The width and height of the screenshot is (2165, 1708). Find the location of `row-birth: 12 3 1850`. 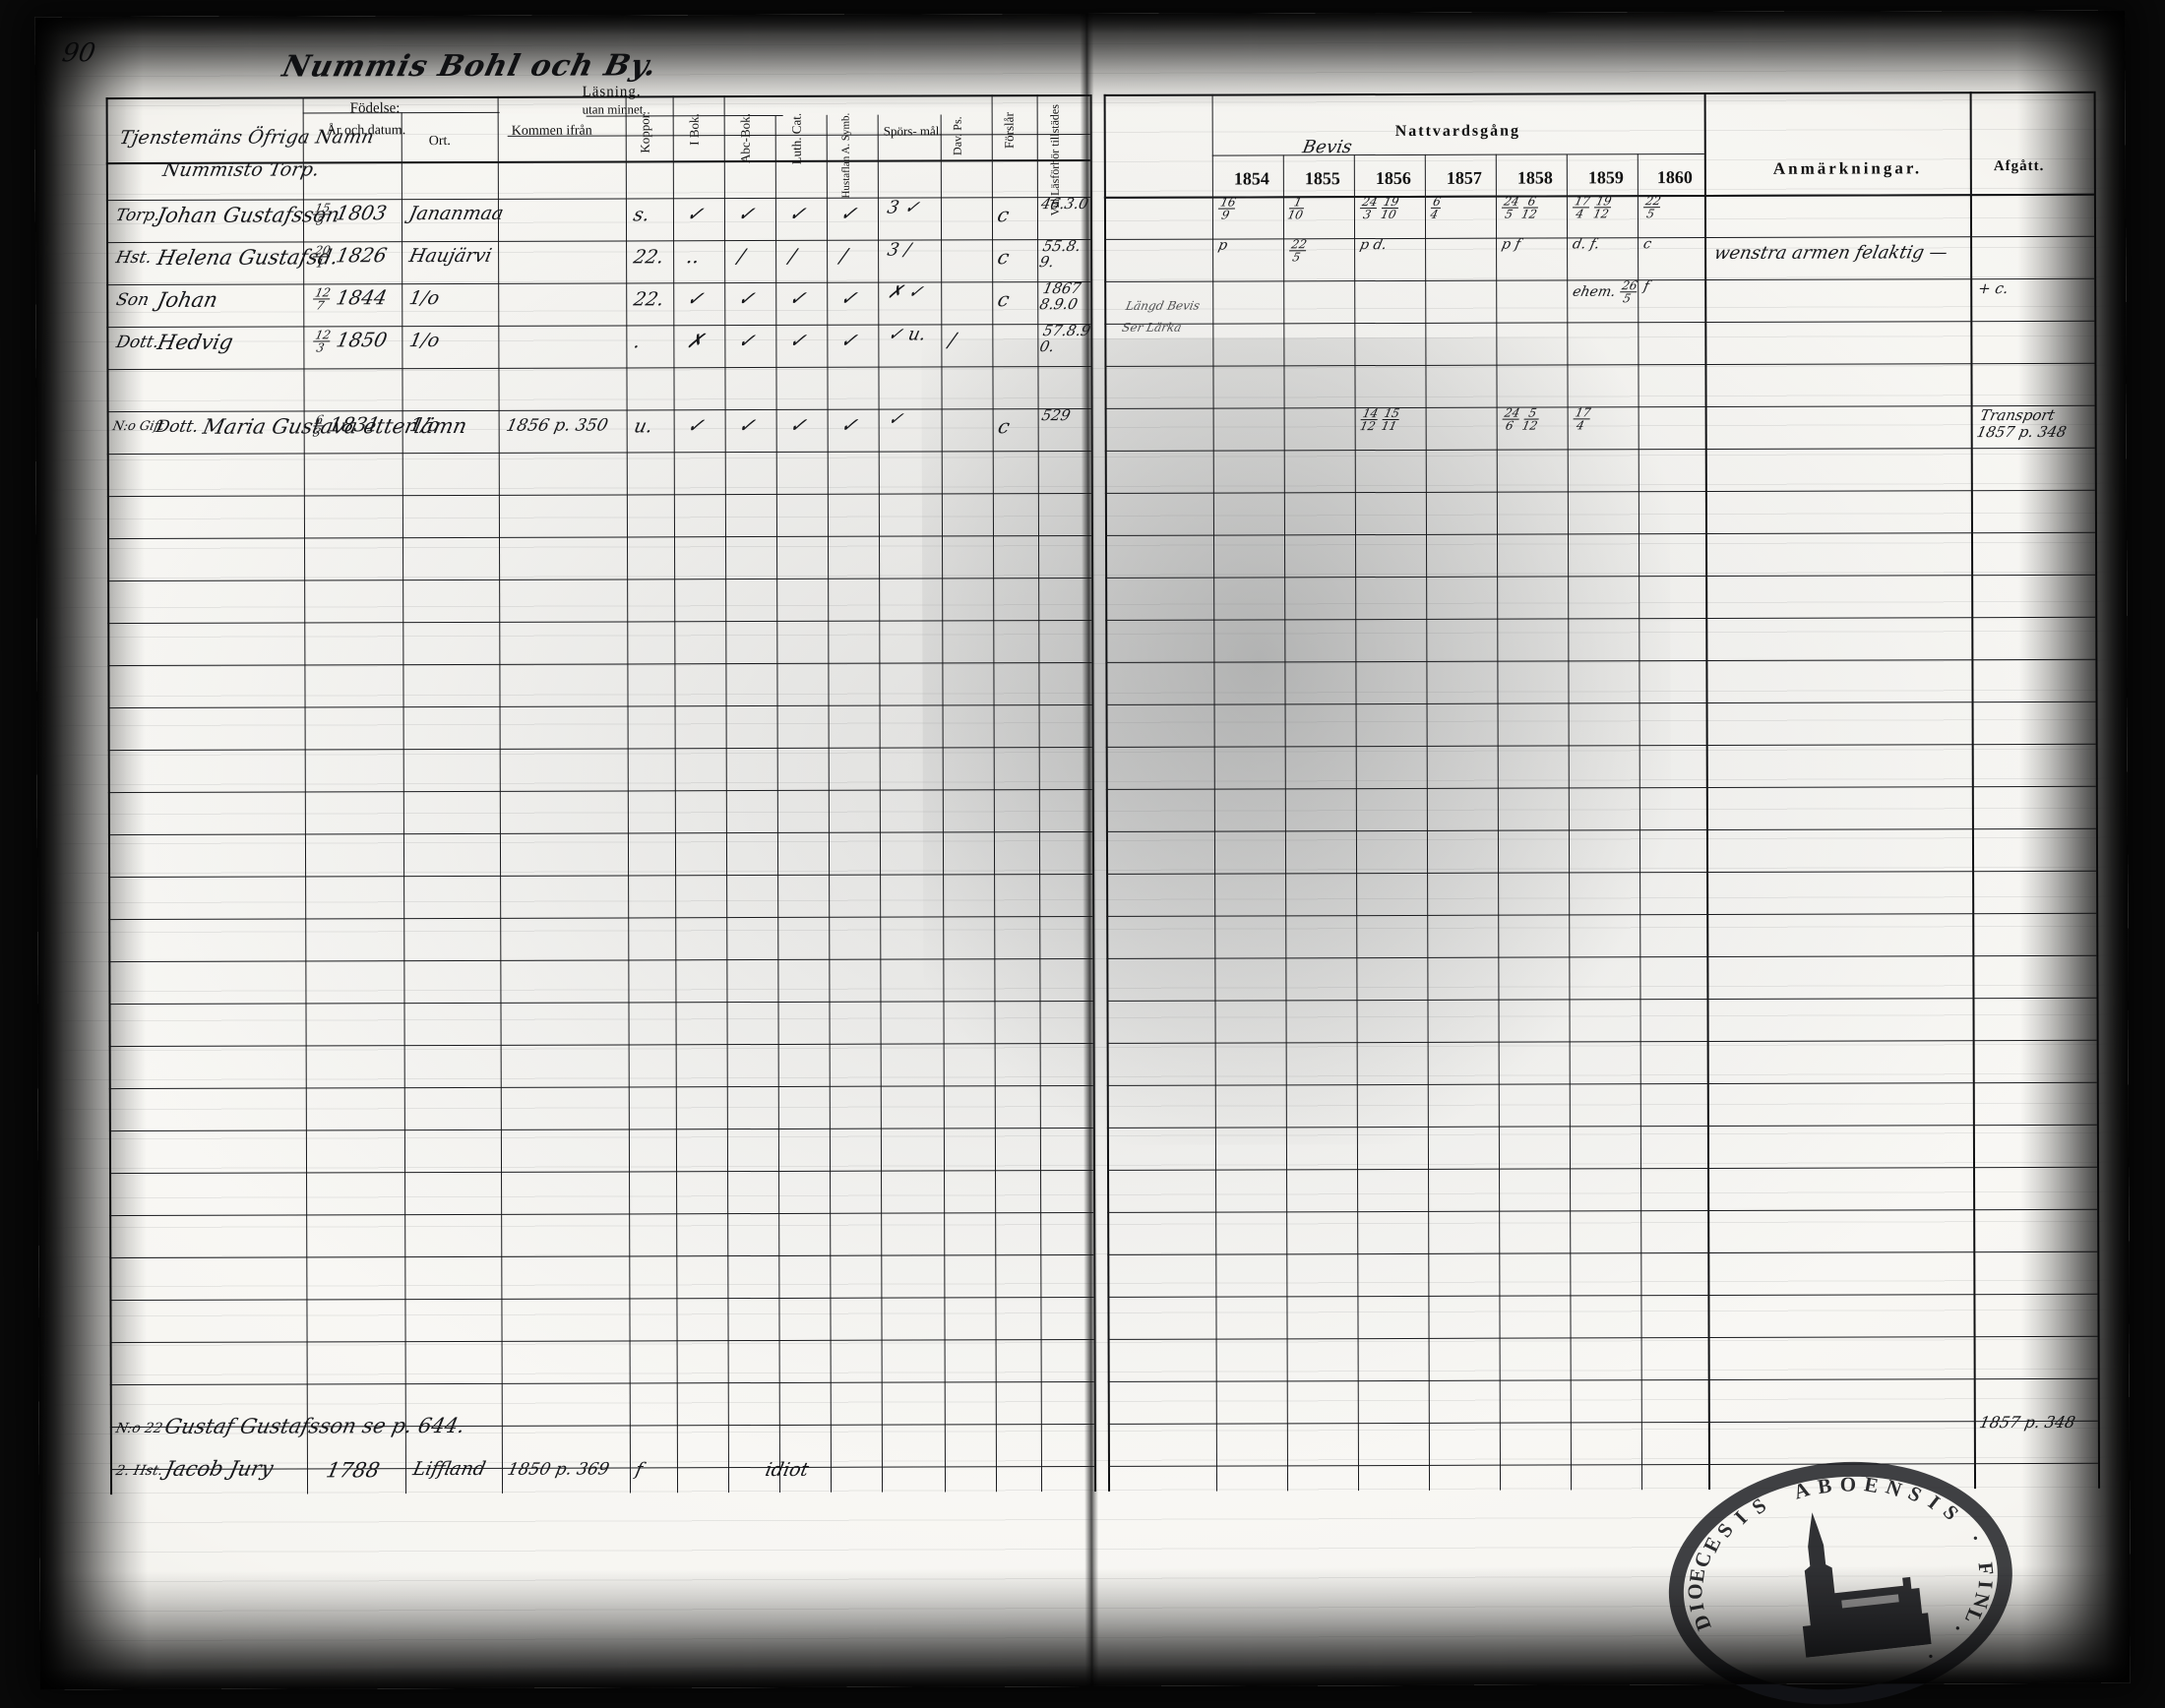

row-birth: 12 3 1850 is located at coordinates (352, 342).